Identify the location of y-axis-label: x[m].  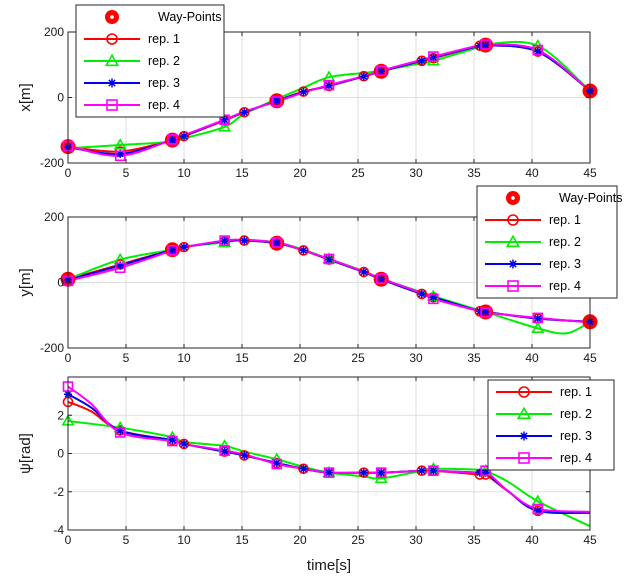
(25, 97).